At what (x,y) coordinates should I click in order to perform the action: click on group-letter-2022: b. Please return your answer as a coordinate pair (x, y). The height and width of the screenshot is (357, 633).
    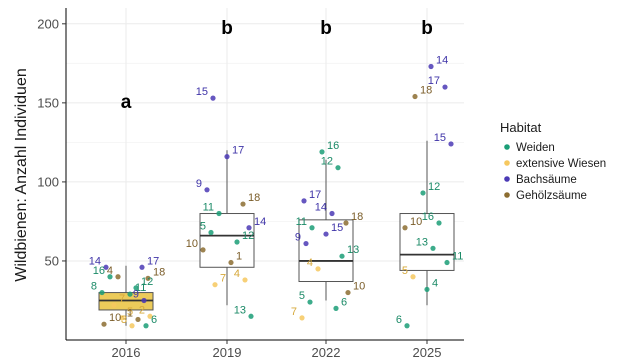
    Looking at the image, I should click on (326, 28).